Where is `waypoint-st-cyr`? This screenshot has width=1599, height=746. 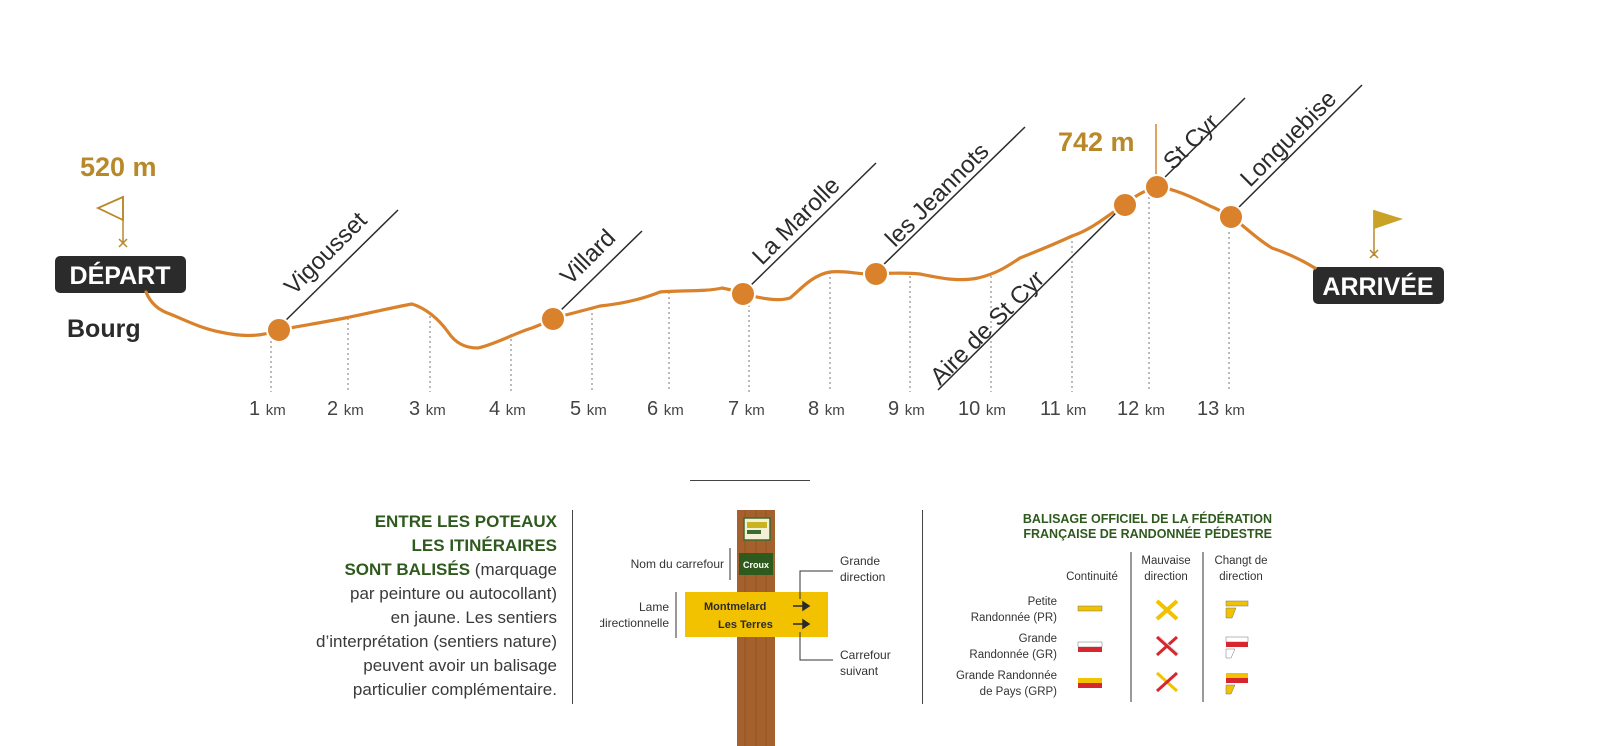
waypoint-st-cyr is located at coordinates (1157, 187).